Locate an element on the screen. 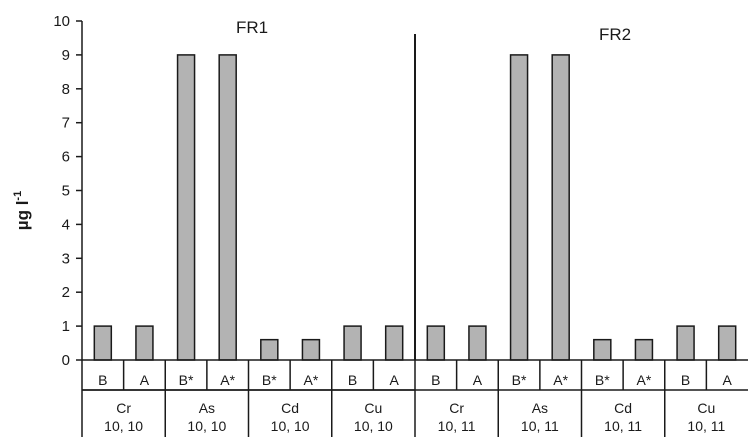 The image size is (752, 437). panel-labels: FR1 FR2 is located at coordinates (433, 31).